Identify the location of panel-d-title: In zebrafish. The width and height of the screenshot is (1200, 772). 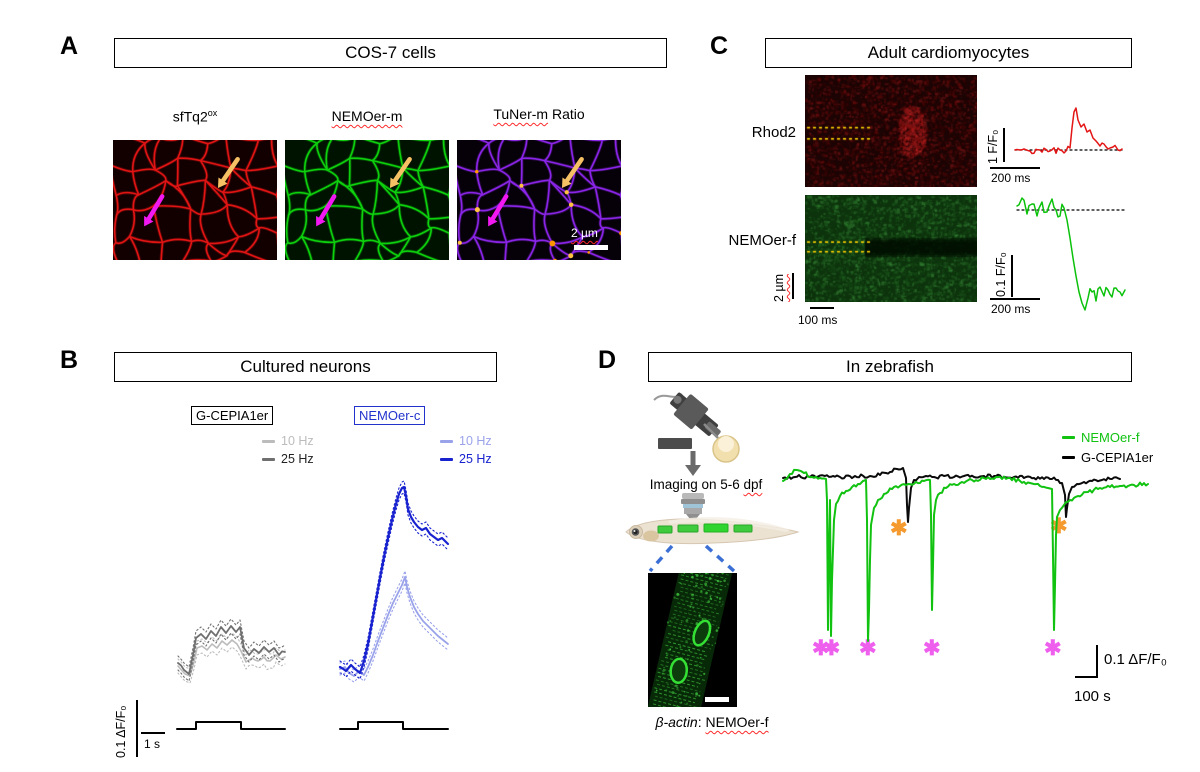
(890, 366).